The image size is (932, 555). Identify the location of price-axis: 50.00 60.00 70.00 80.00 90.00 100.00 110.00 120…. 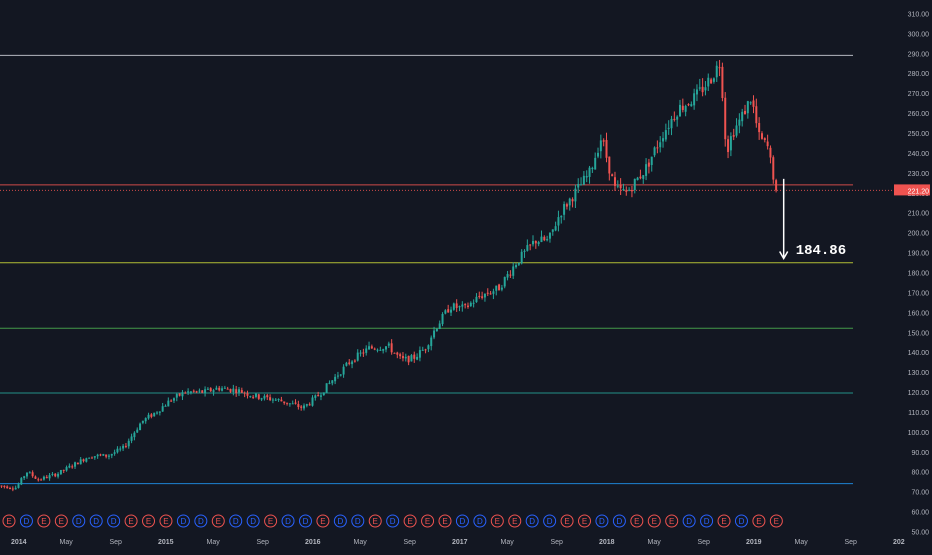
(919, 273).